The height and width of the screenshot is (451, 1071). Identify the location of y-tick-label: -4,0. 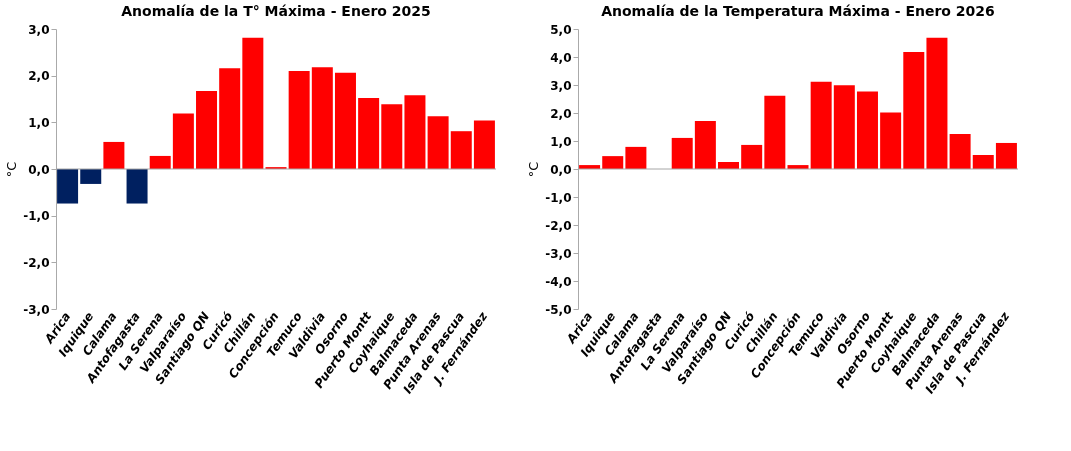
(558, 281).